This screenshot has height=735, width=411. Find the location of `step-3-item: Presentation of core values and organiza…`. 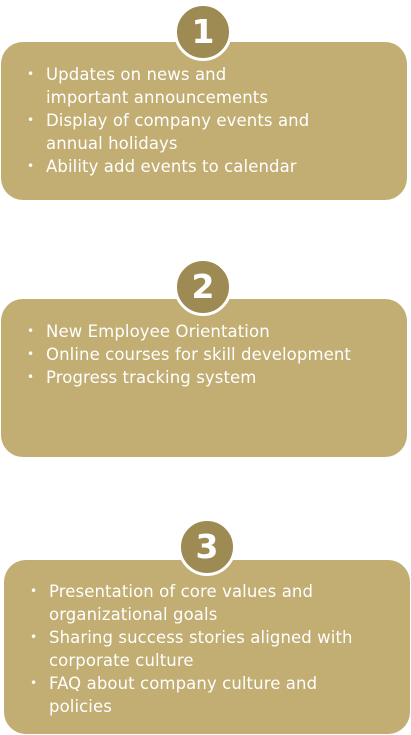

step-3-item: Presentation of core values and organiza… is located at coordinates (191, 603).